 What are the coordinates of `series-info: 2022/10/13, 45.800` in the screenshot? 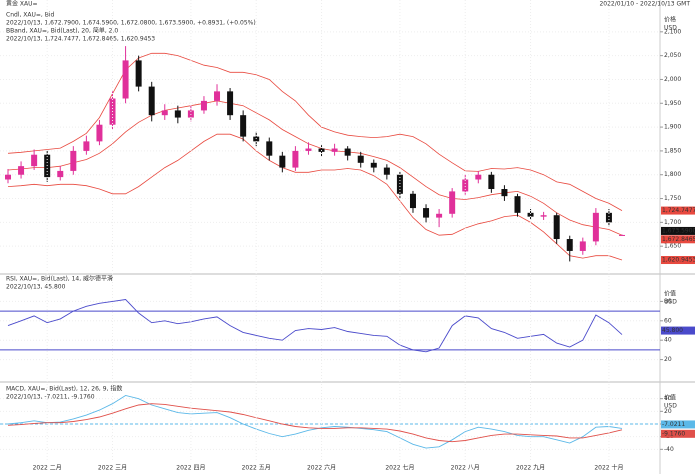 It's located at (36, 287).